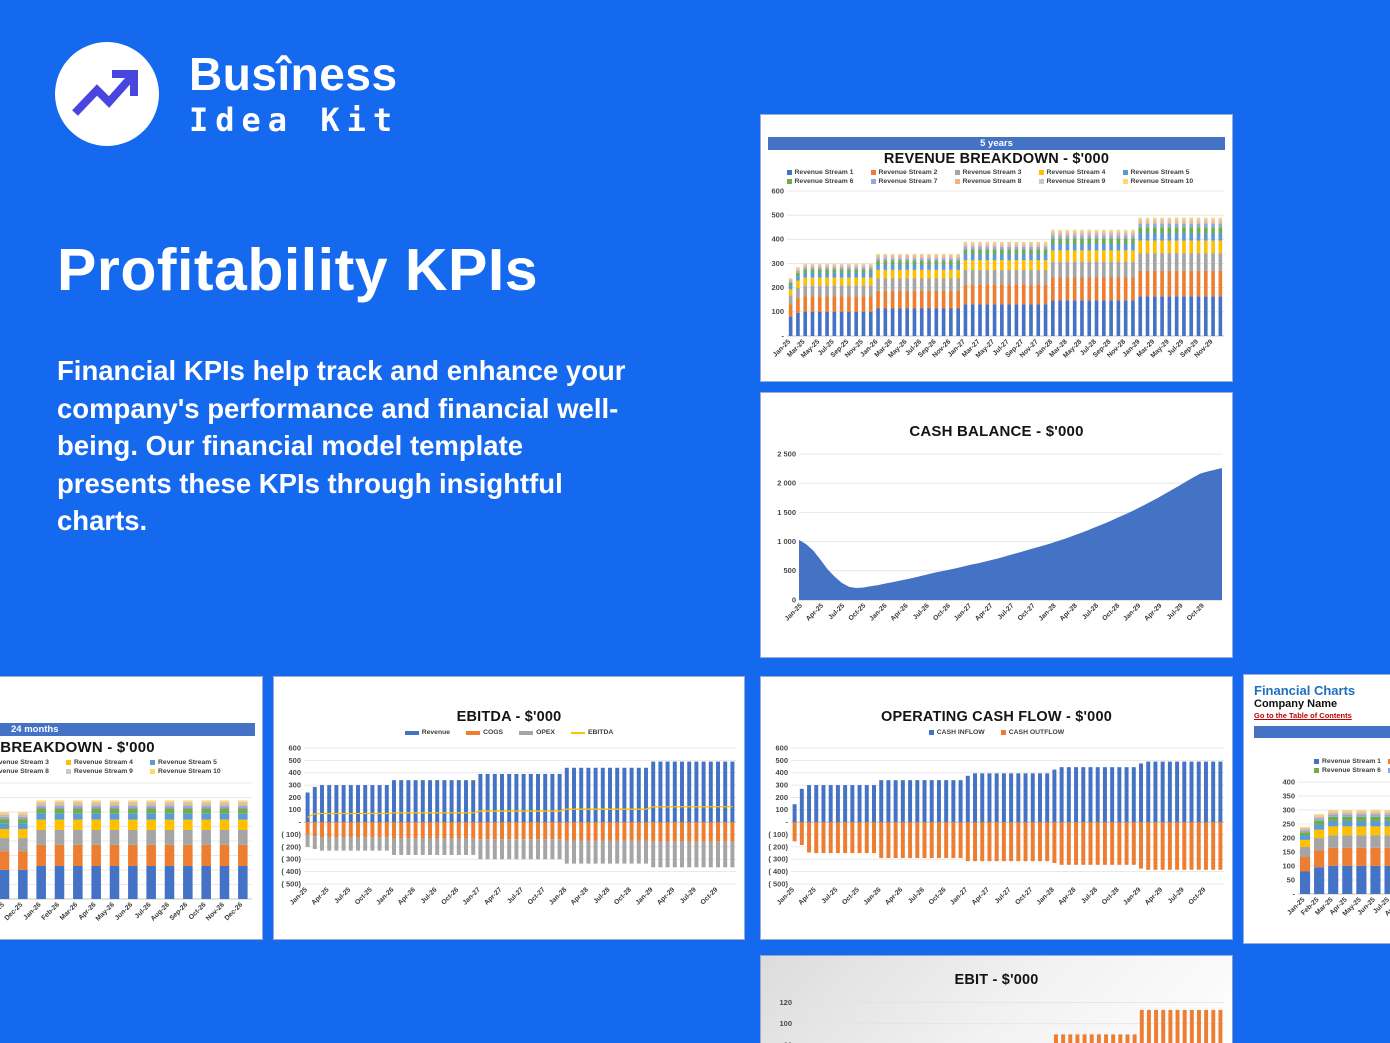 This screenshot has width=1390, height=1043. What do you see at coordinates (781, 772) in the screenshot?
I see `svg-text: 400` at bounding box center [781, 772].